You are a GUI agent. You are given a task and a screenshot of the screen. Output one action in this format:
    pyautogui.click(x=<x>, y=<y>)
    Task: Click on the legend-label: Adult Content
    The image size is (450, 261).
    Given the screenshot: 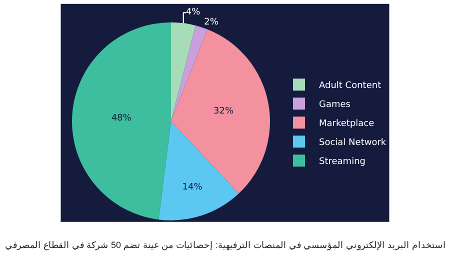 What is the action you would take?
    pyautogui.click(x=350, y=86)
    